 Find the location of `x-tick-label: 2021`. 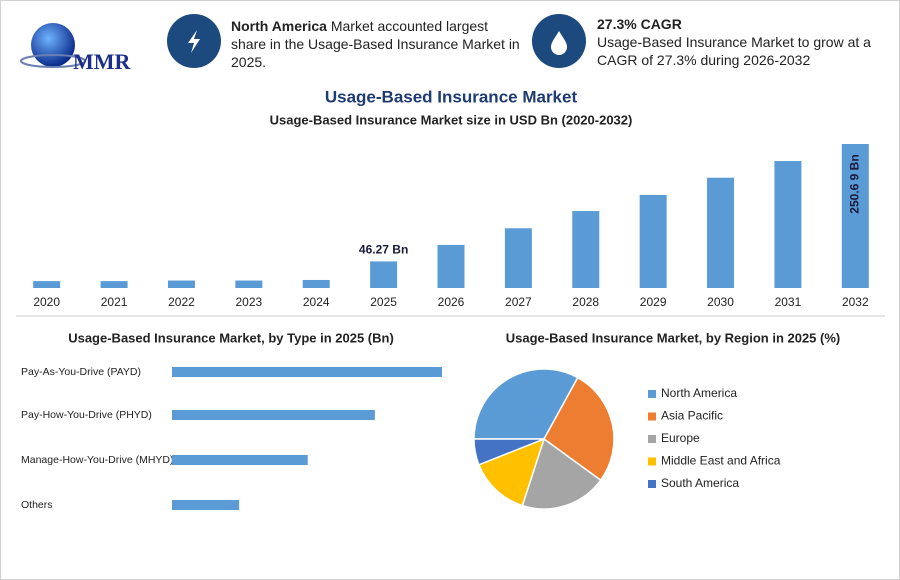

x-tick-label: 2021 is located at coordinates (114, 302).